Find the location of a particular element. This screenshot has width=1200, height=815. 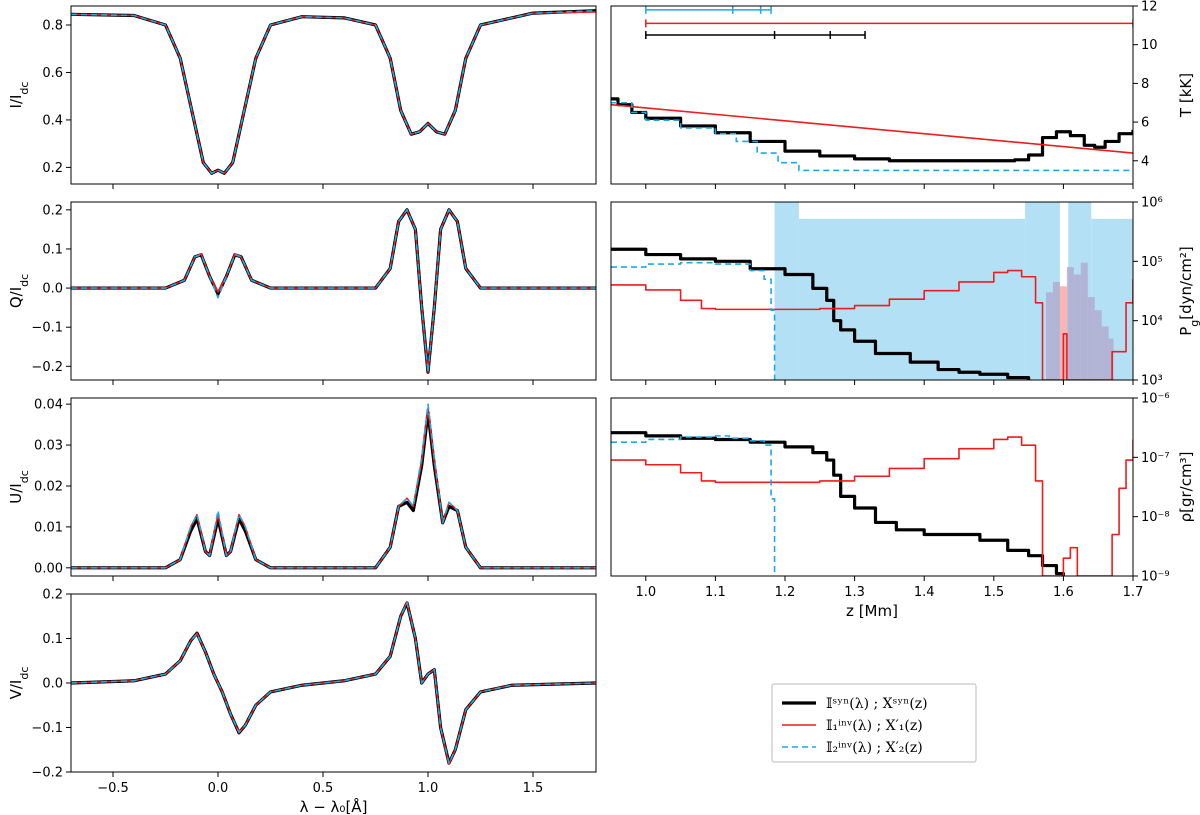

panel-stokes-U: 0.00 0.01 0.02 0.03 0.04 U/Idc is located at coordinates (302, 489).